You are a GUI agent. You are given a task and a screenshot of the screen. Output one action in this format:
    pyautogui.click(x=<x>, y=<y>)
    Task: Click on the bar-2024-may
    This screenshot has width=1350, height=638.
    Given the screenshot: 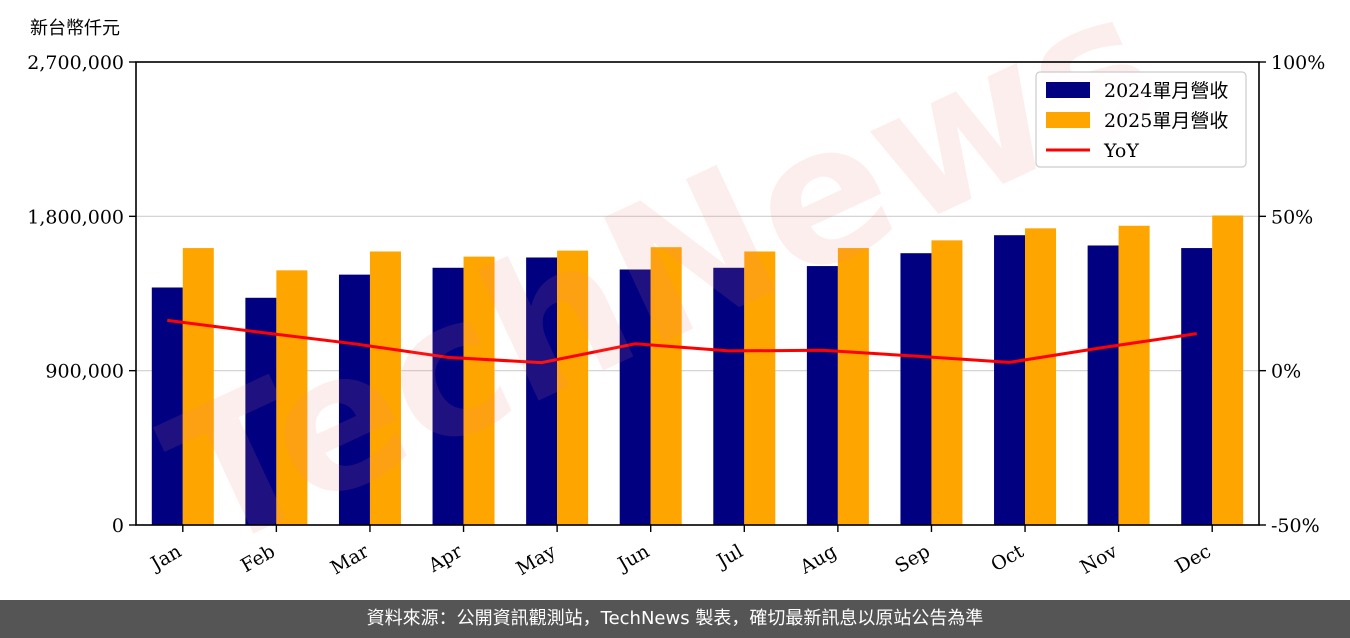 What is the action you would take?
    pyautogui.click(x=542, y=391)
    